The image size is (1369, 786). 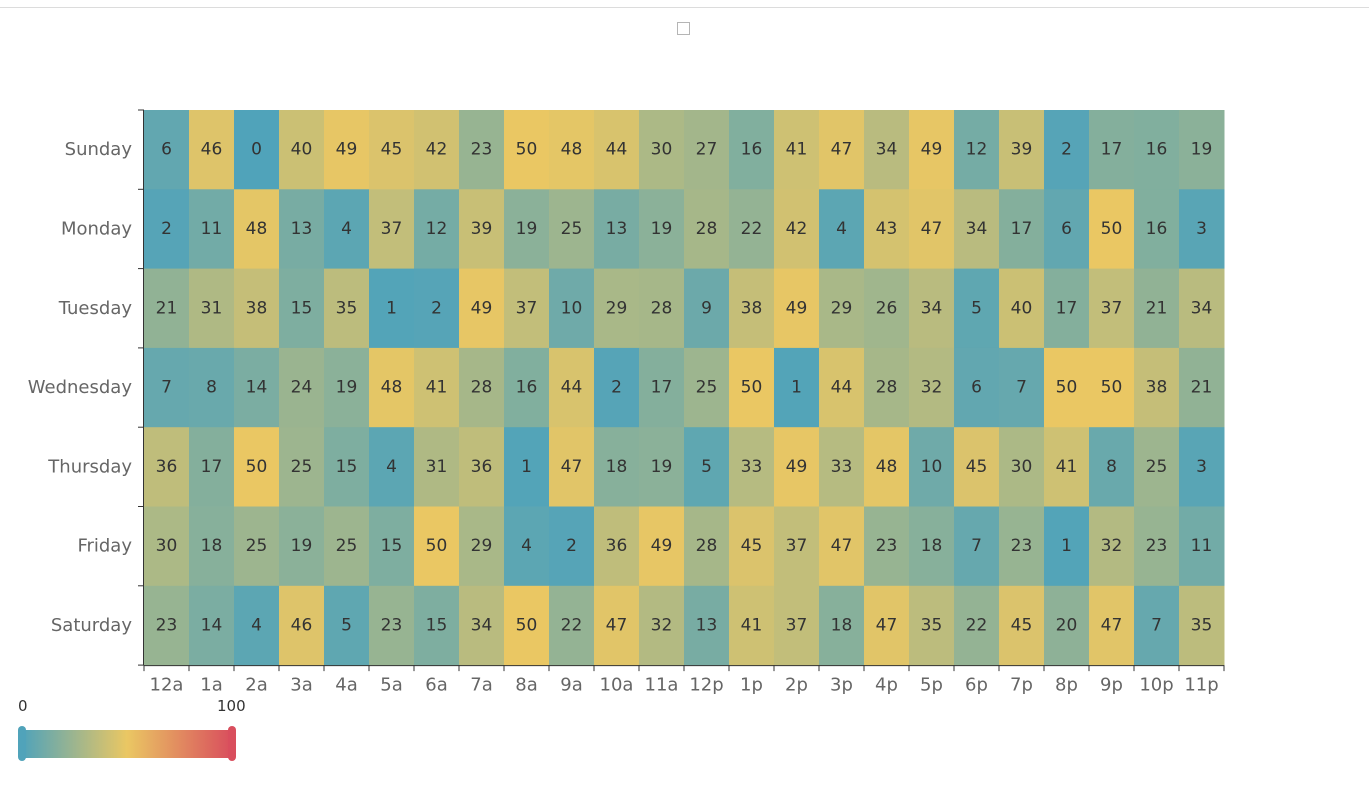 What do you see at coordinates (127, 744) in the screenshot?
I see `visualmap-gradient-bar` at bounding box center [127, 744].